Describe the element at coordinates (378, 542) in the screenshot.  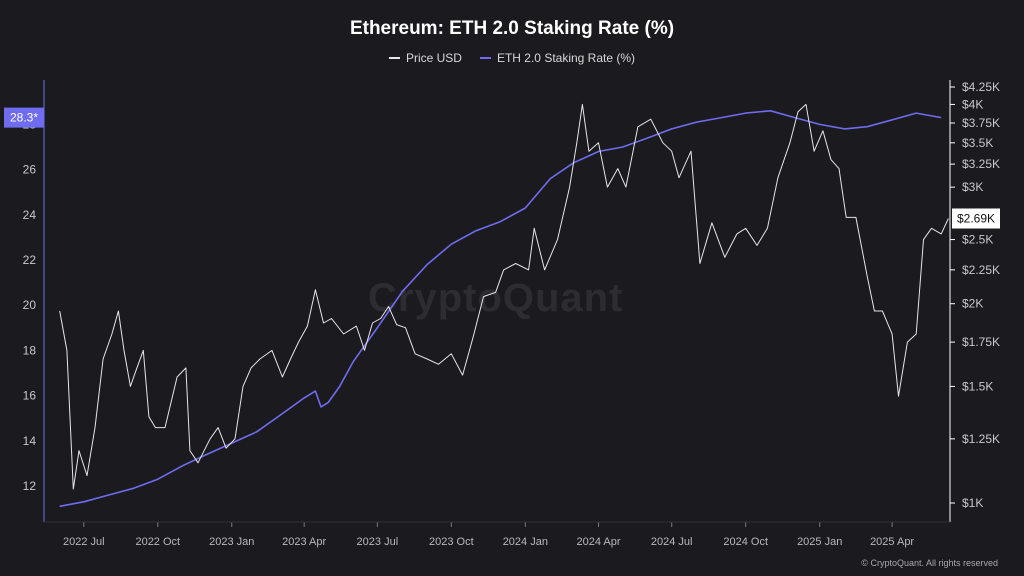
I see `x-tick-label: 2023 Jul` at that location.